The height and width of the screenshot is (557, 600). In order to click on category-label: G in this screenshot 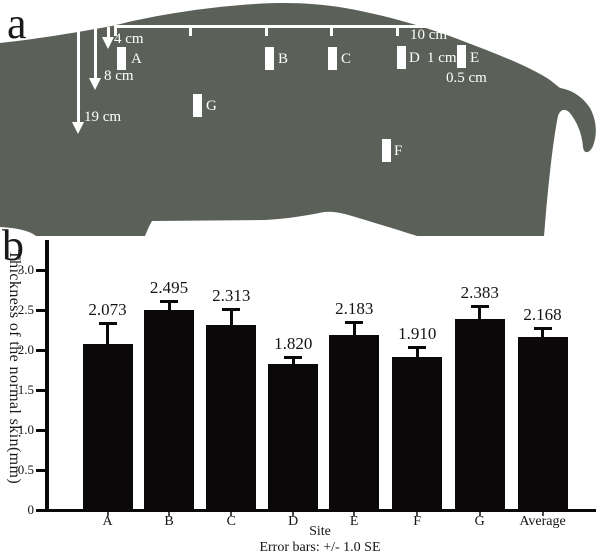, I will do `click(479, 521)`.